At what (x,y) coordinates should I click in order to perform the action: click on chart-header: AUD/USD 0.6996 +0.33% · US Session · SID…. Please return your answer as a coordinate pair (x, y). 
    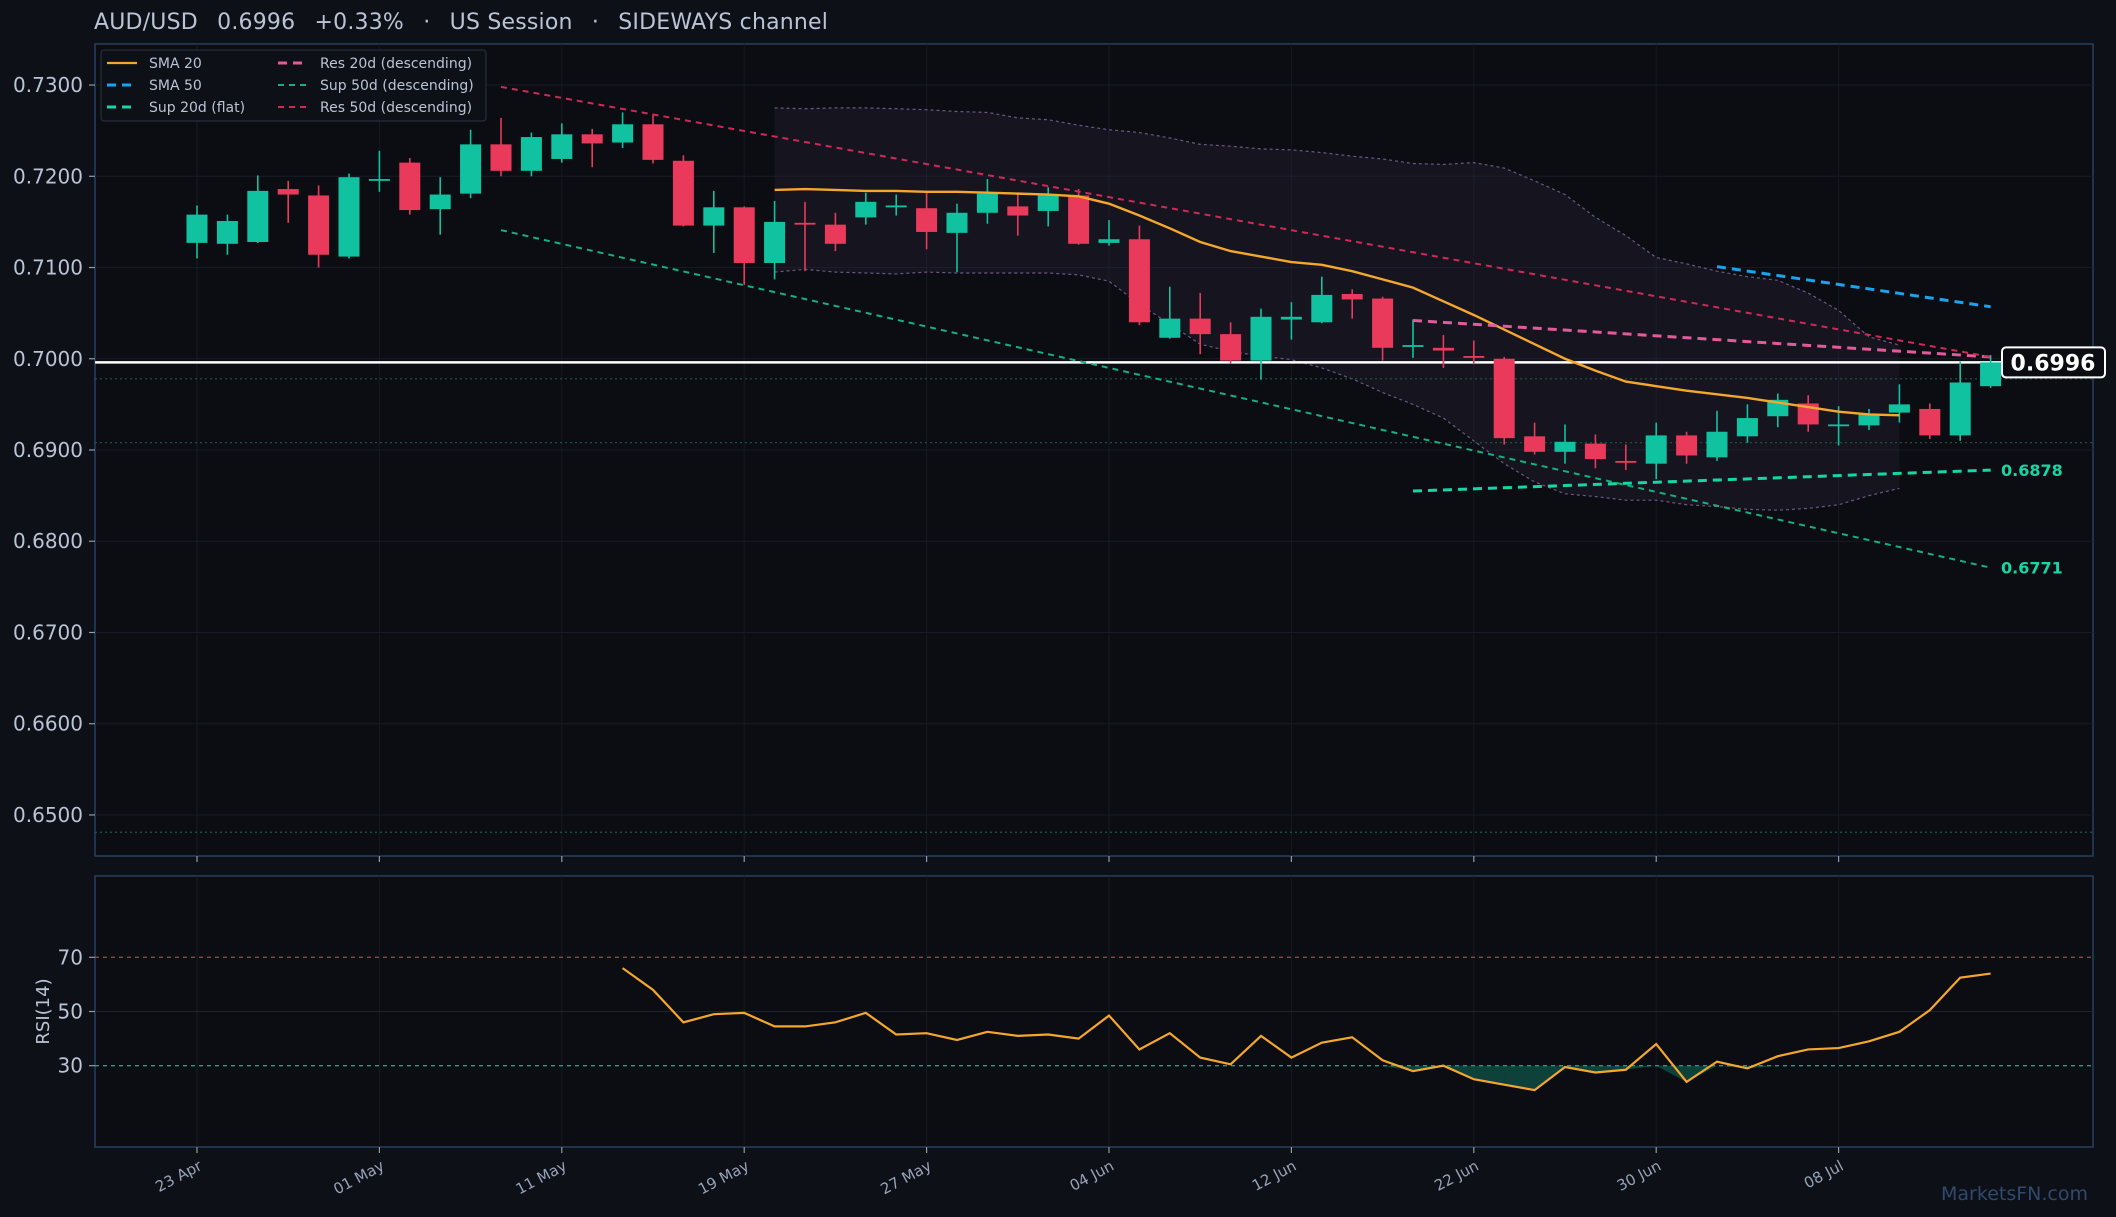
    Looking at the image, I should click on (467, 22).